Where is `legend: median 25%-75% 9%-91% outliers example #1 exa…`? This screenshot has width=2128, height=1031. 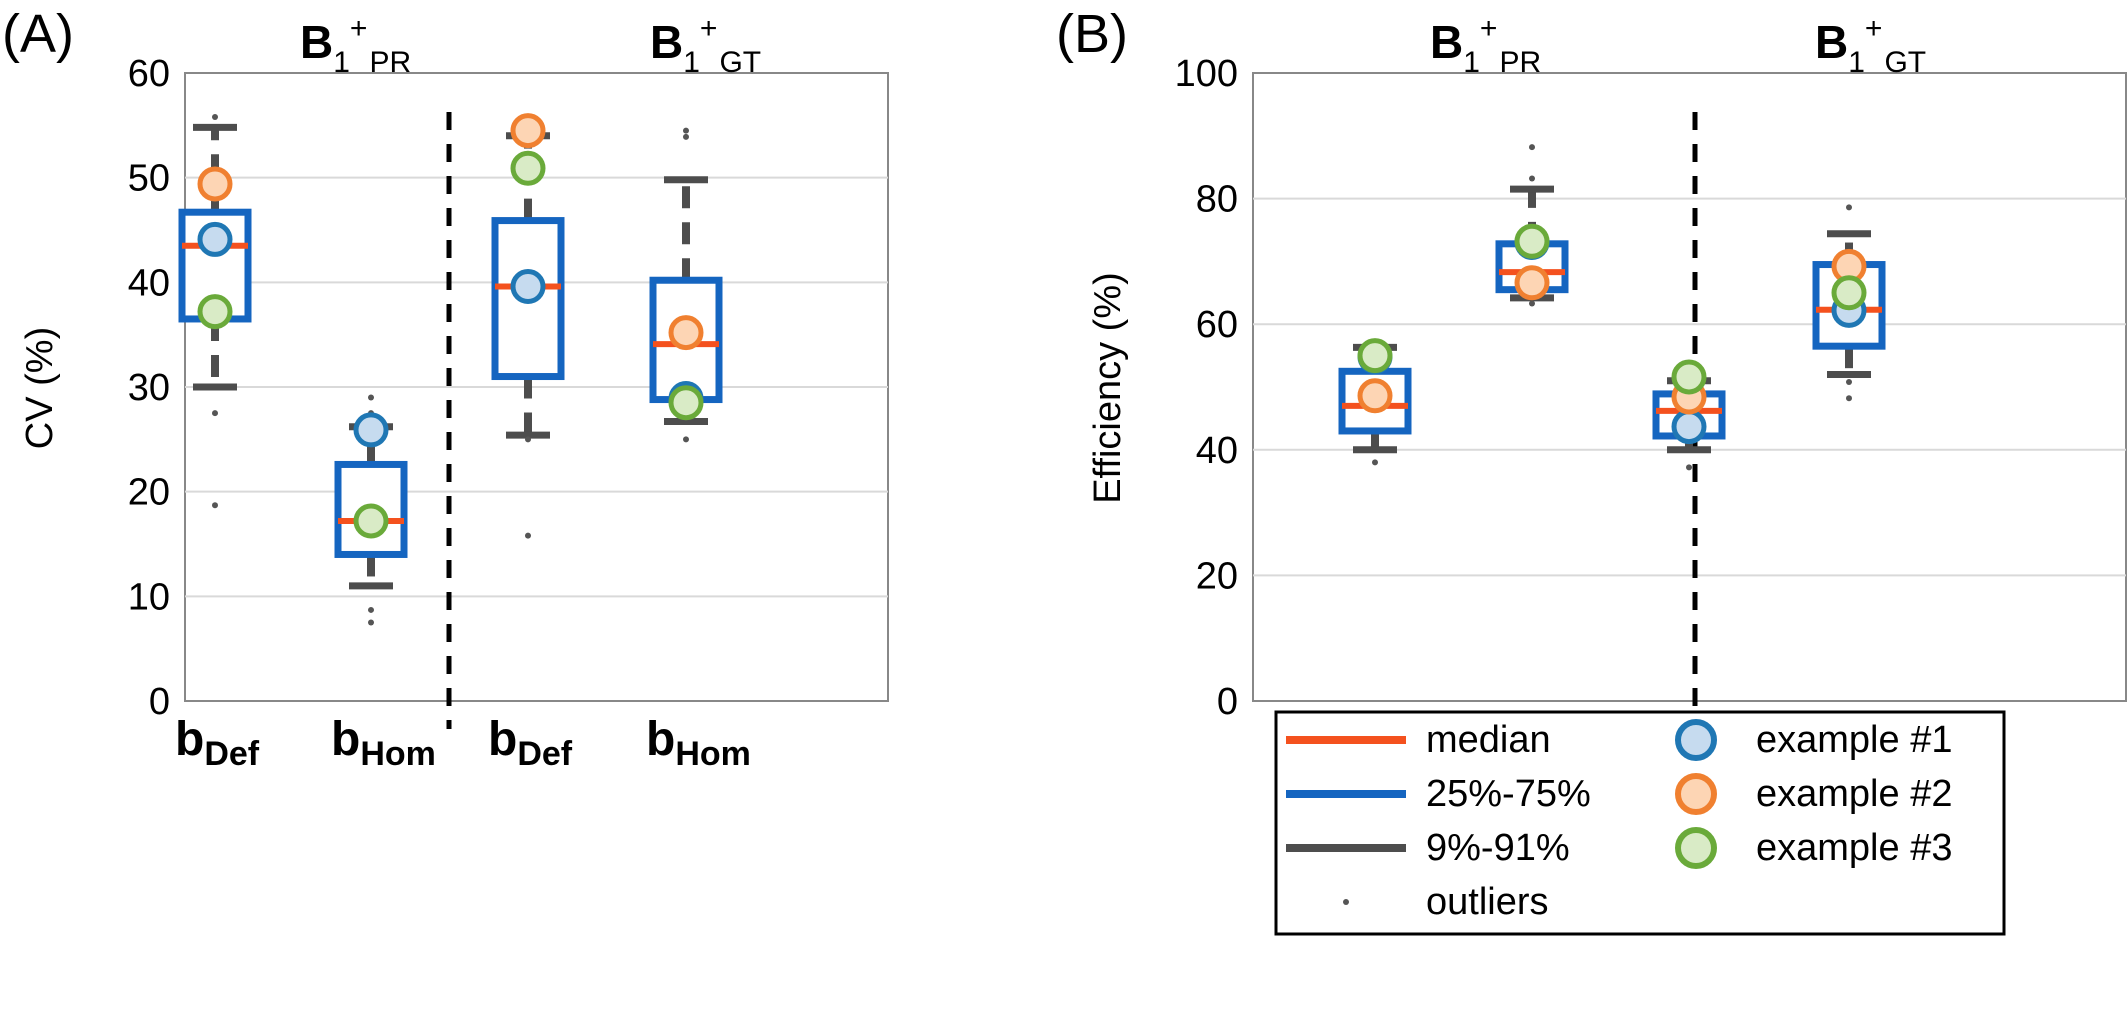
legend: median 25%-75% 9%-91% outliers example #1 exa… is located at coordinates (1640, 823).